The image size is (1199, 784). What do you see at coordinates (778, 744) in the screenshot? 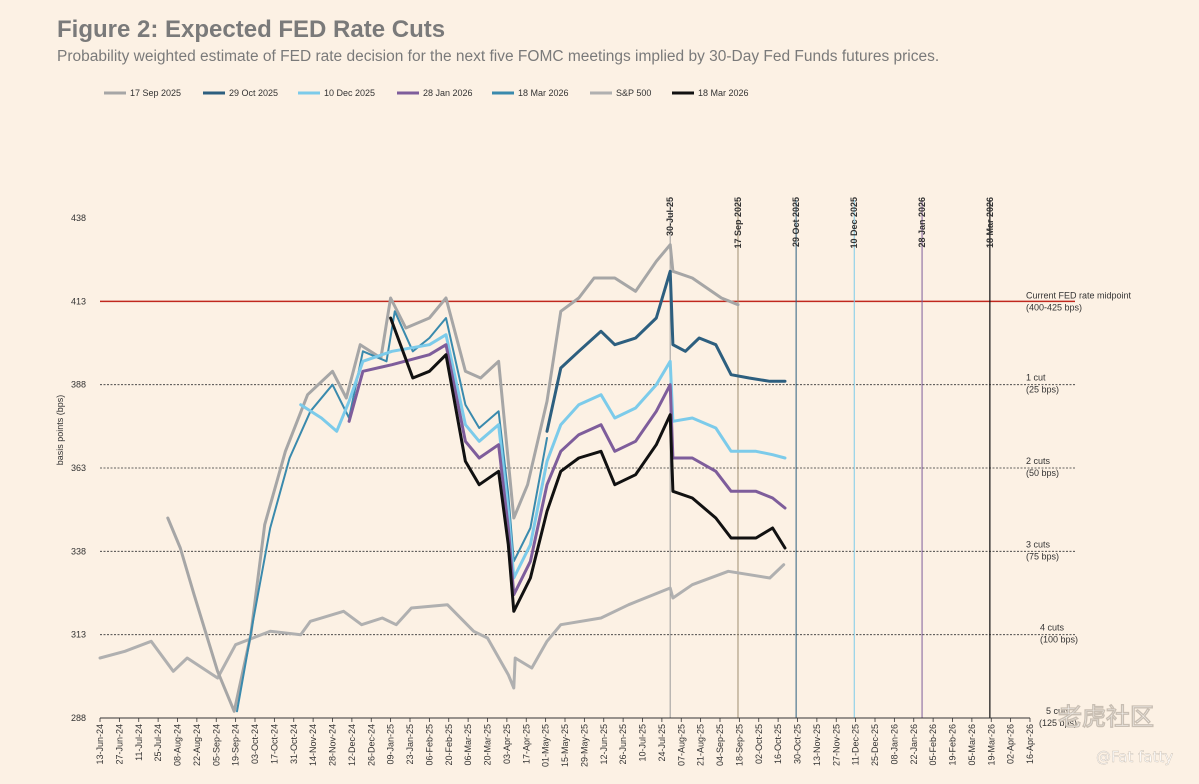
I see `x-tick-label: 16-Oct-25` at bounding box center [778, 744].